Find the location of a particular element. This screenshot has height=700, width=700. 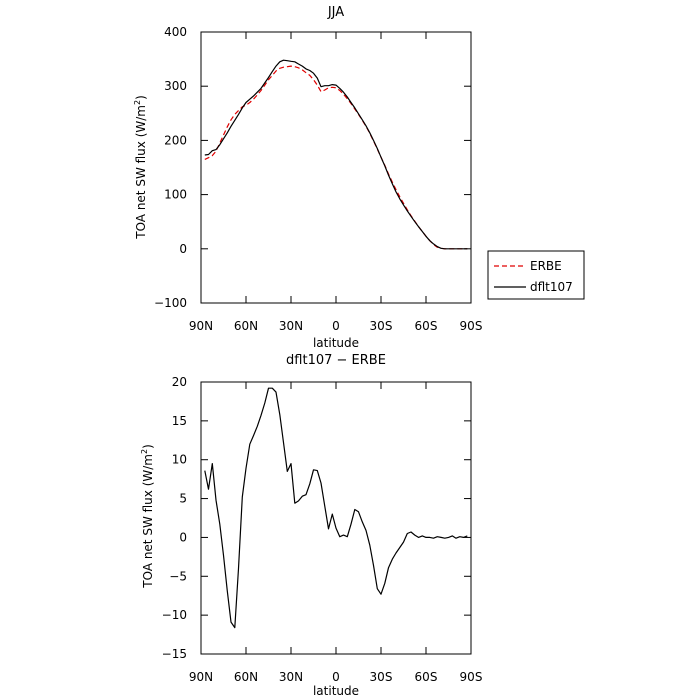

top-chart-lines is located at coordinates (336, 154).